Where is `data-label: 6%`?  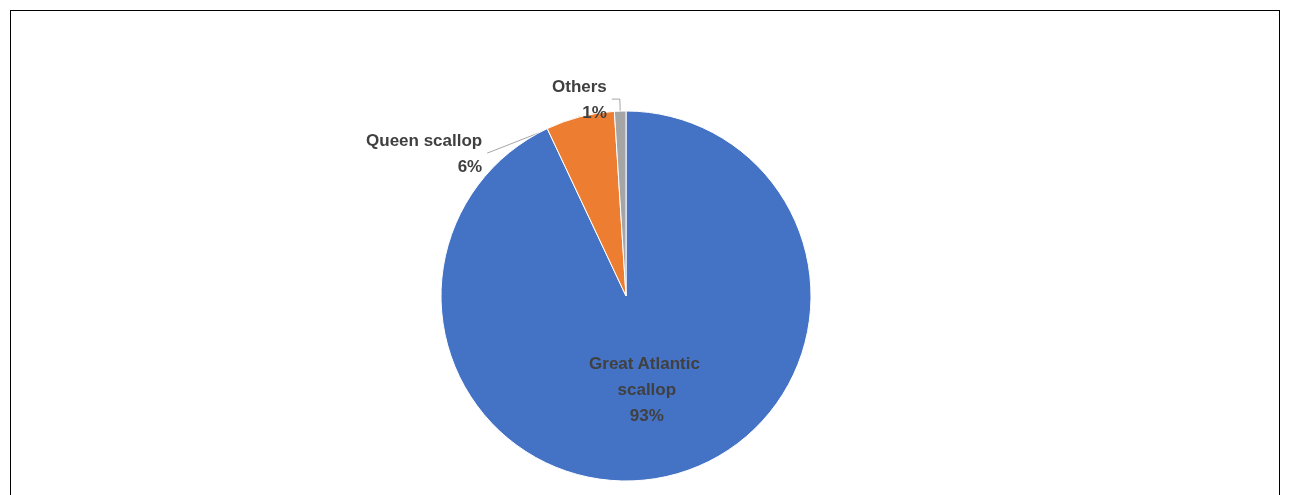
data-label: 6% is located at coordinates (470, 166).